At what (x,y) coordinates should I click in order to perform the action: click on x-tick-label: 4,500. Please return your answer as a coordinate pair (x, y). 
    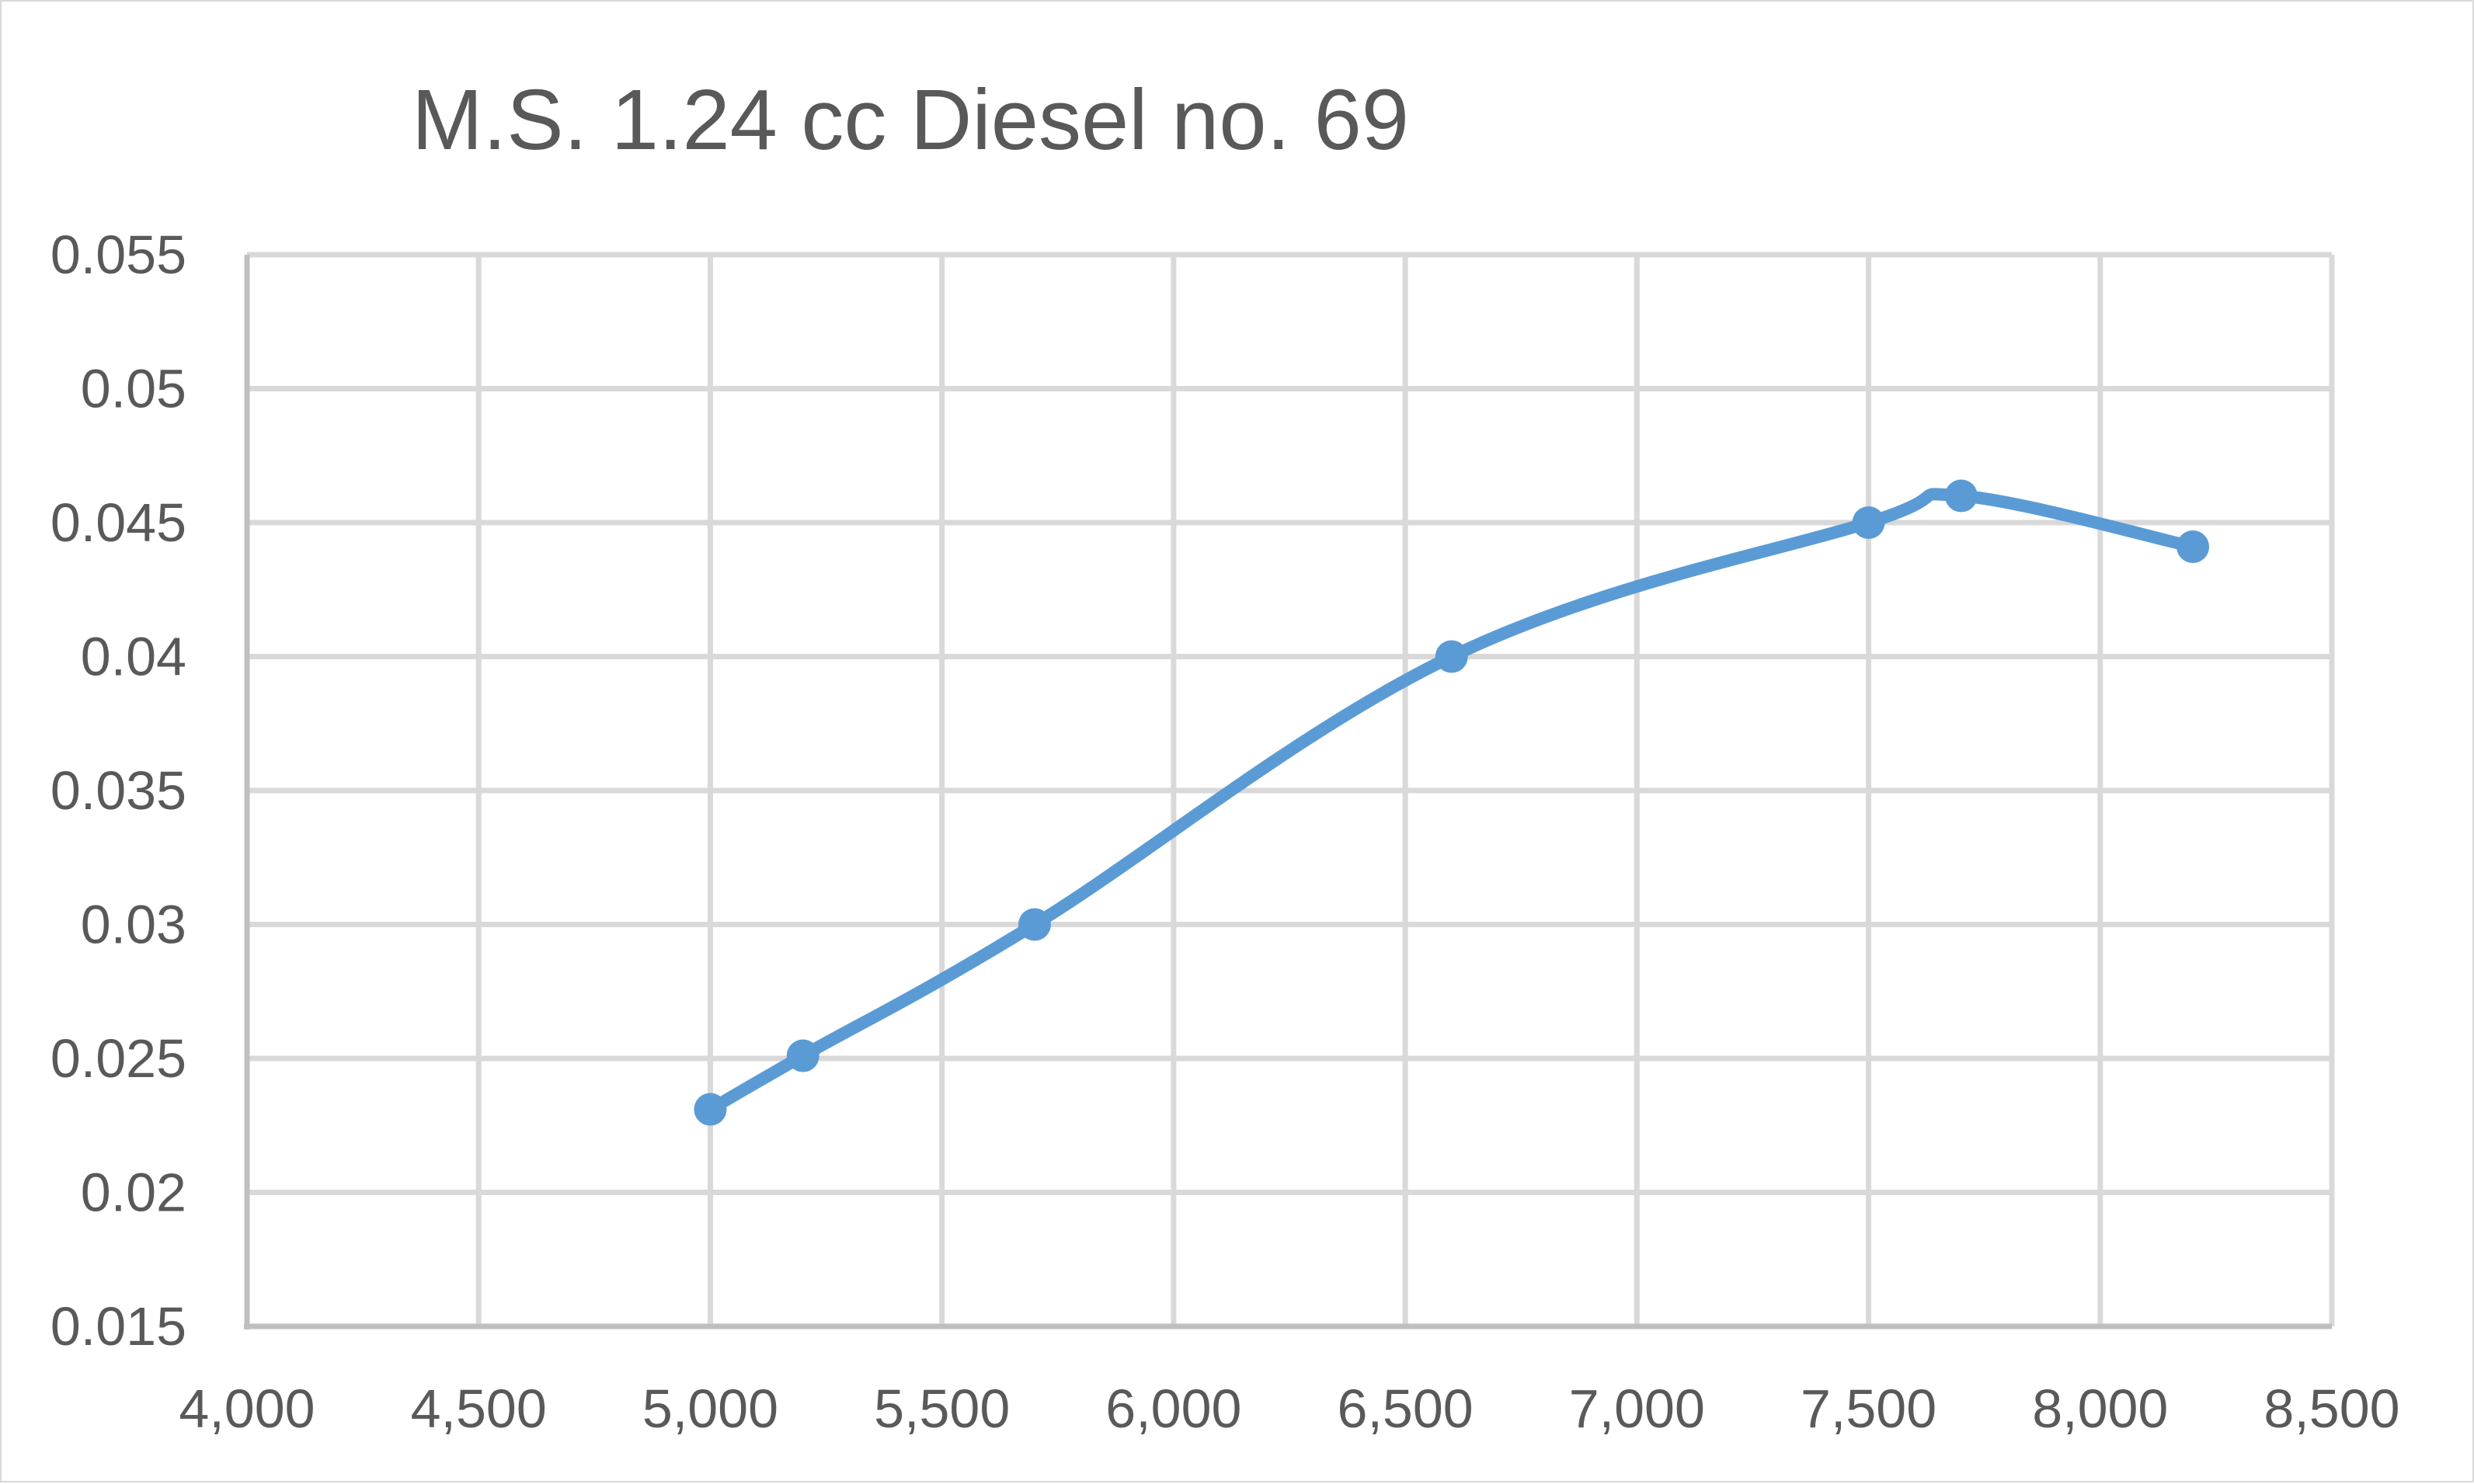
    Looking at the image, I should click on (479, 1408).